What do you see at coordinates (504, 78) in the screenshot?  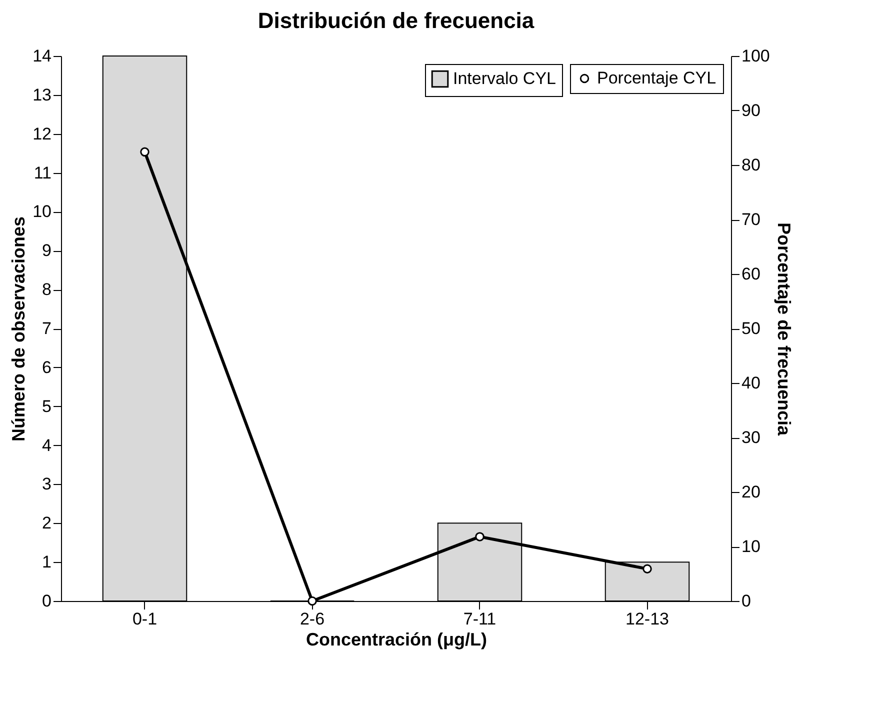 I see `legend-label: Intervalo CYL` at bounding box center [504, 78].